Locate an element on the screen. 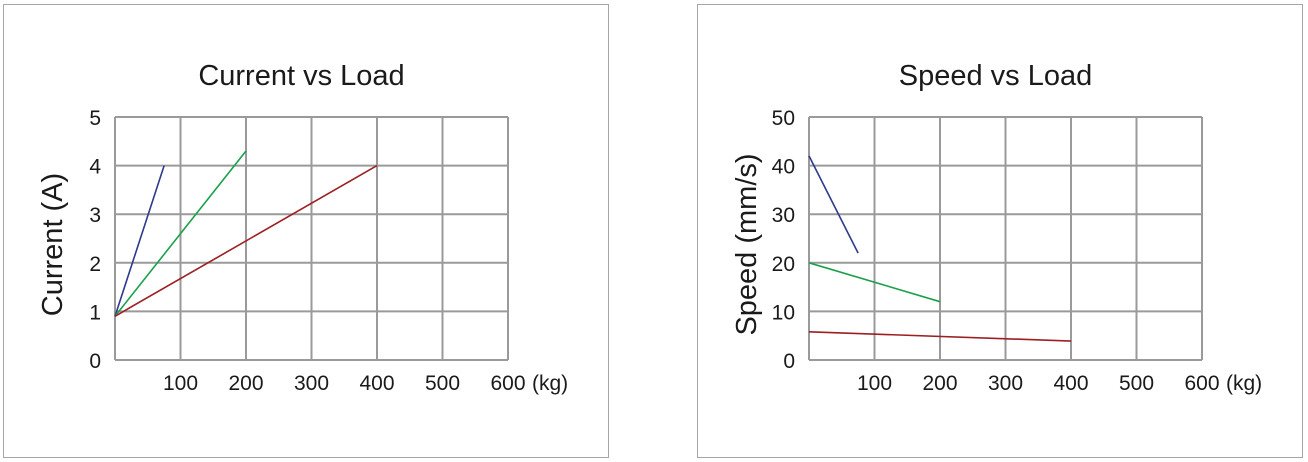 The image size is (1308, 462). y-tick-label: 2 is located at coordinates (95, 264).